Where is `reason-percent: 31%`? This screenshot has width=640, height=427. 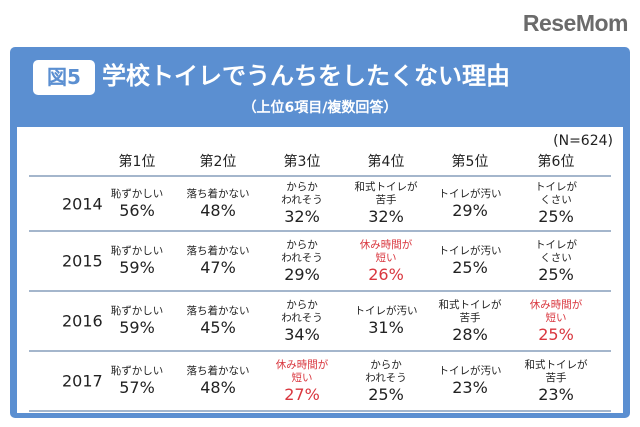 reason-percent: 31% is located at coordinates (386, 327).